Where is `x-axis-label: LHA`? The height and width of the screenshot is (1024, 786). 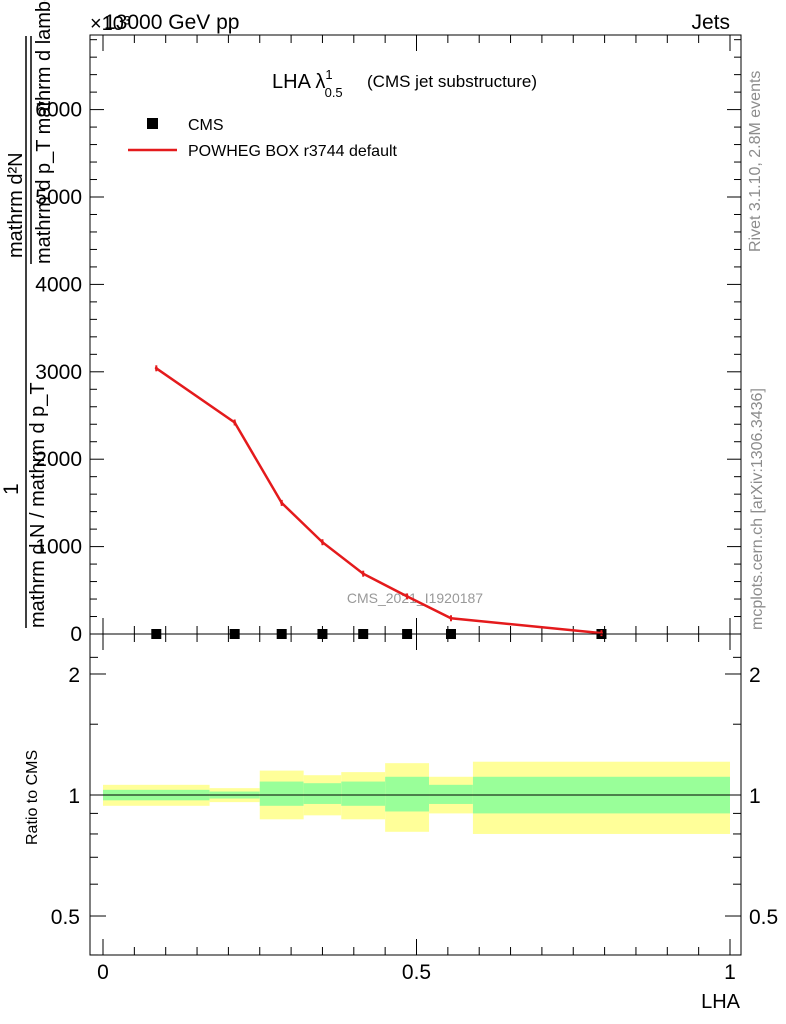 x-axis-label: LHA is located at coordinates (721, 1002).